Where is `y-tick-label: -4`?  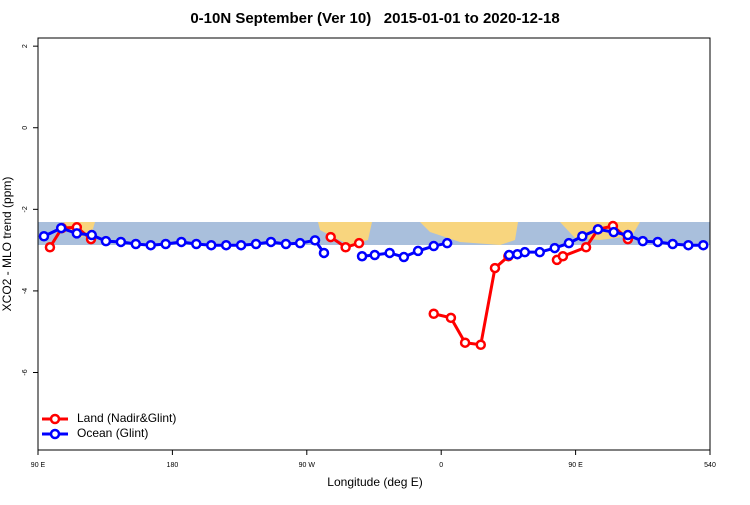
y-tick-label: -4 is located at coordinates (25, 291).